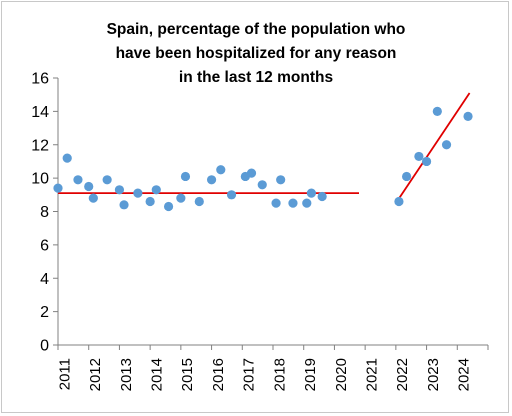 Image resolution: width=512 pixels, height=416 pixels. I want to click on x-tick-label: 2023, so click(433, 374).